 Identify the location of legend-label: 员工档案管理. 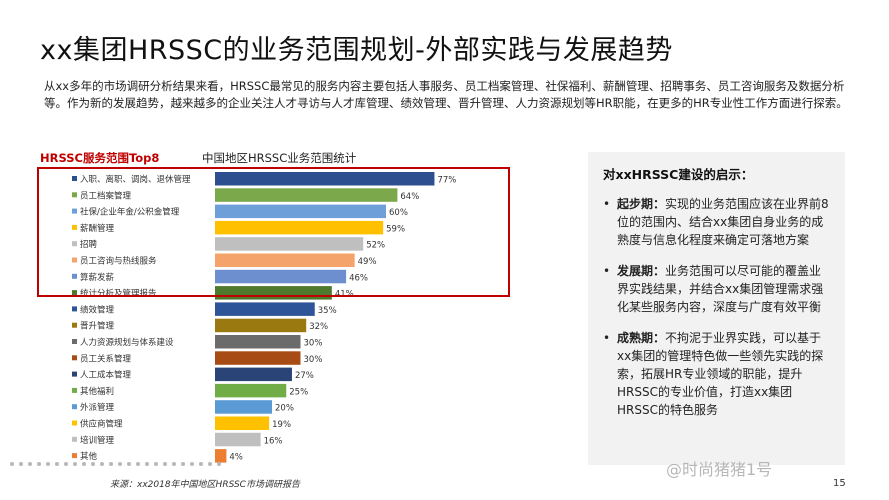
(106, 195).